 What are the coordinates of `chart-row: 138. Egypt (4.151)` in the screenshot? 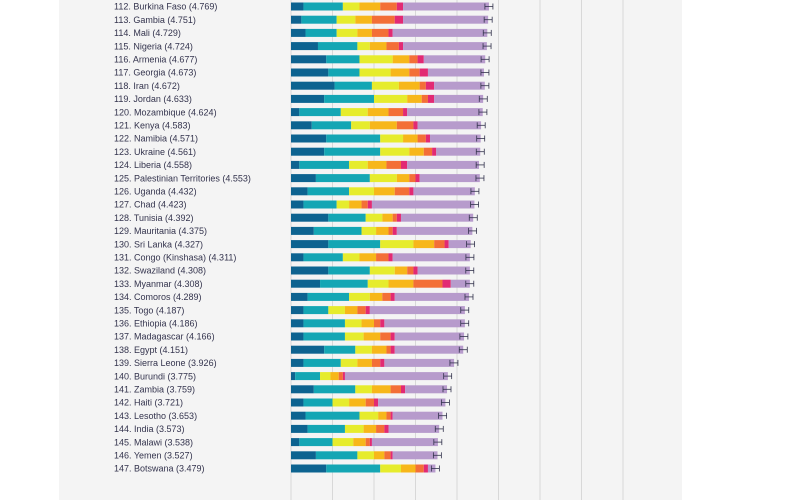 It's located at (291, 350).